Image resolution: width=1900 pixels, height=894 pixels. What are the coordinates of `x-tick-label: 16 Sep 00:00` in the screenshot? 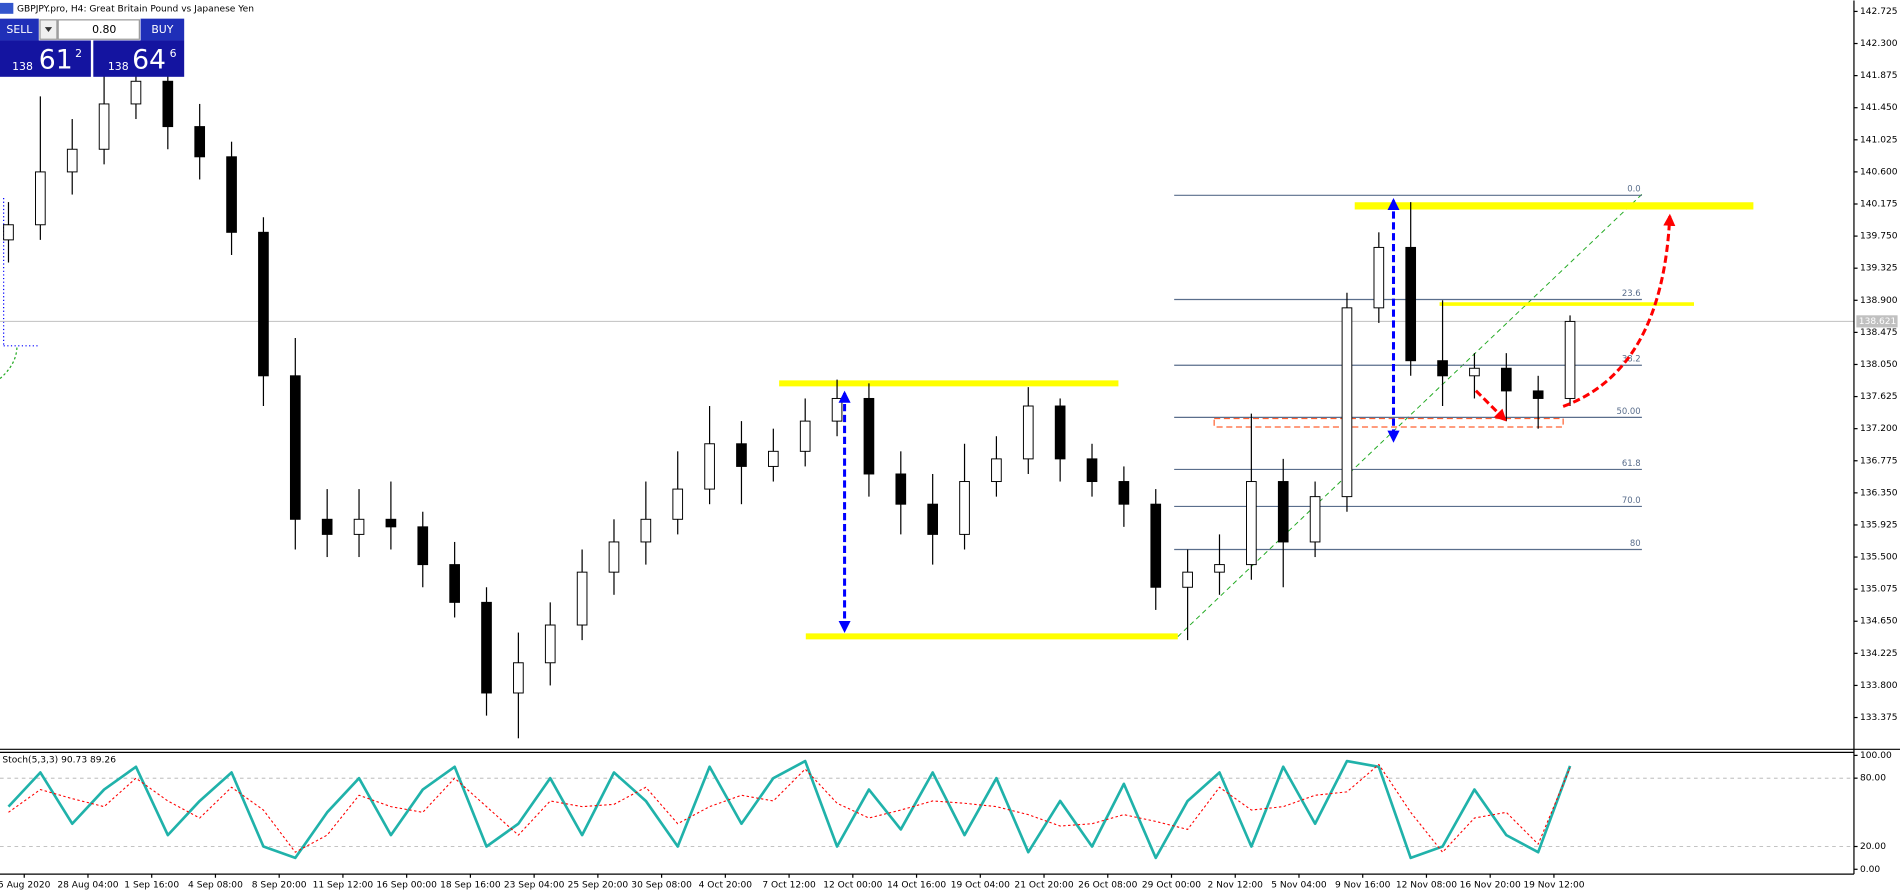 It's located at (406, 886).